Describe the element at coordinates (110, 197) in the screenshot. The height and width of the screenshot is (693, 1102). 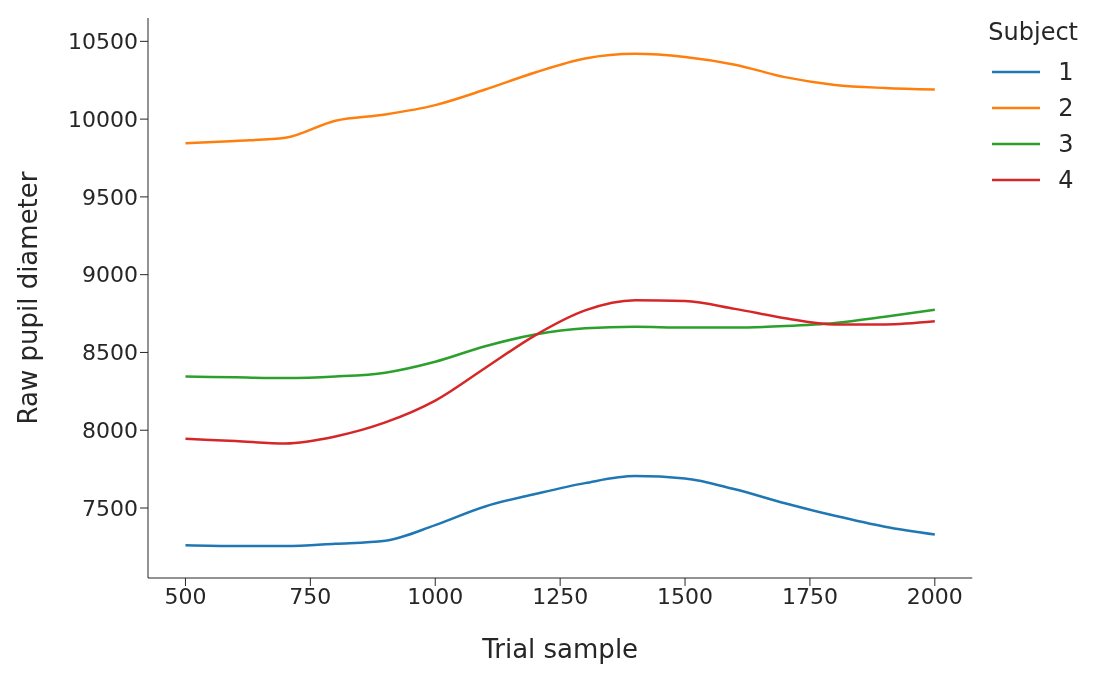
I see `y-tick-label: 9500` at that location.